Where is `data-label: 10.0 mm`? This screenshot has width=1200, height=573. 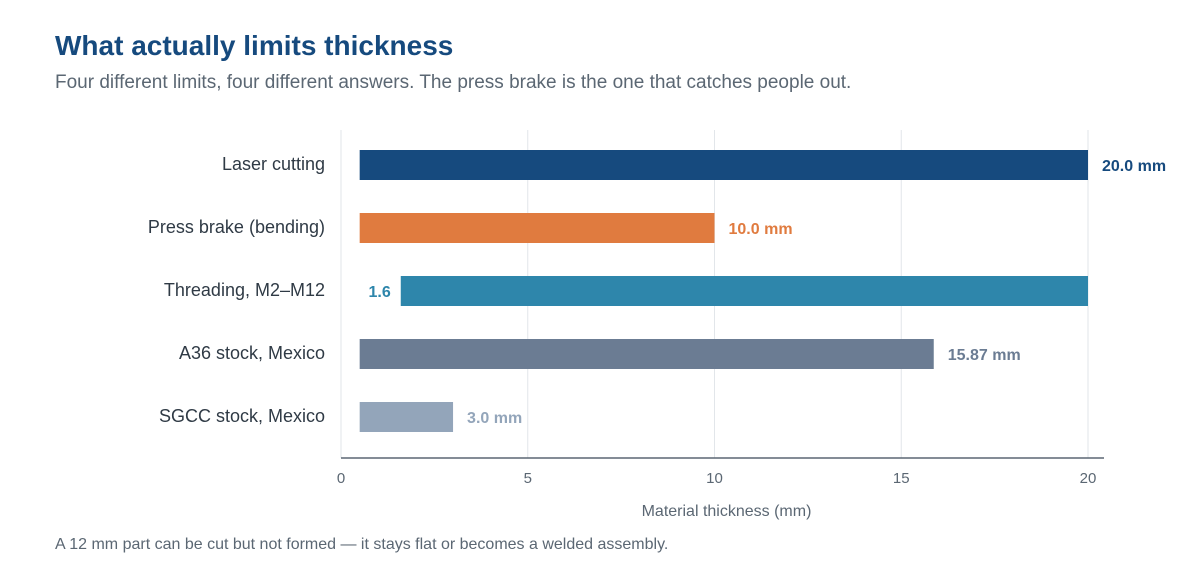
data-label: 10.0 mm is located at coordinates (761, 229).